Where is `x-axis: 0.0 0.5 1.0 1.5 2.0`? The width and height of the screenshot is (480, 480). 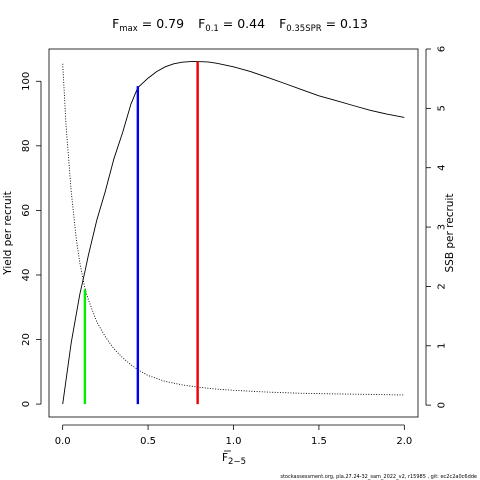
x-axis: 0.0 0.5 1.0 1.5 2.0 is located at coordinates (233, 435).